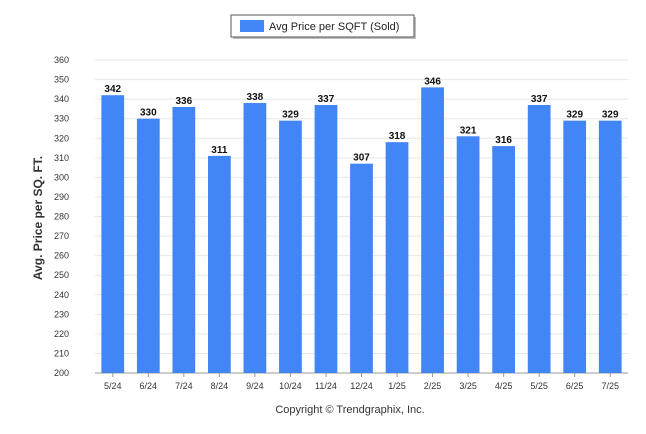  I want to click on y-tick-label: 270, so click(61, 236).